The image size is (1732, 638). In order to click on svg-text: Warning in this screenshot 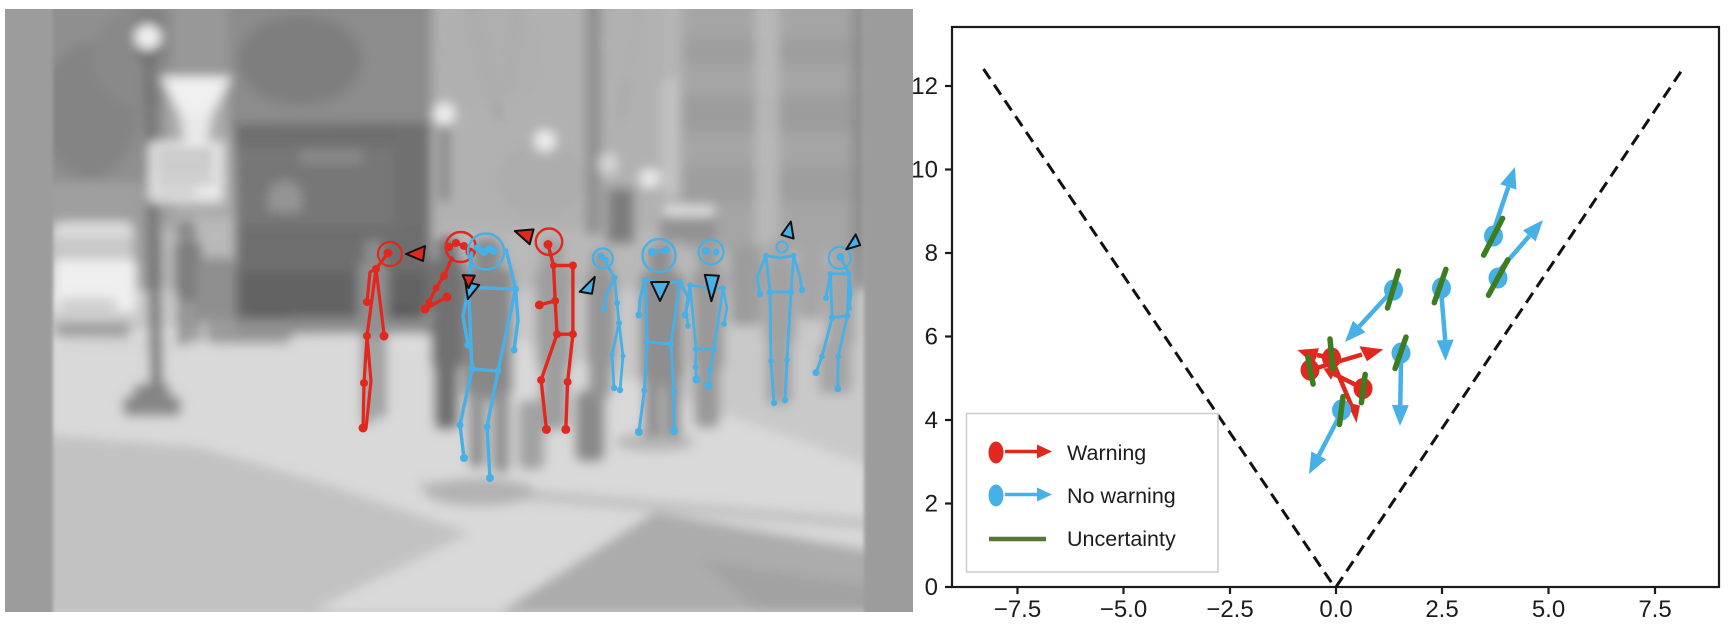, I will do `click(1106, 453)`.